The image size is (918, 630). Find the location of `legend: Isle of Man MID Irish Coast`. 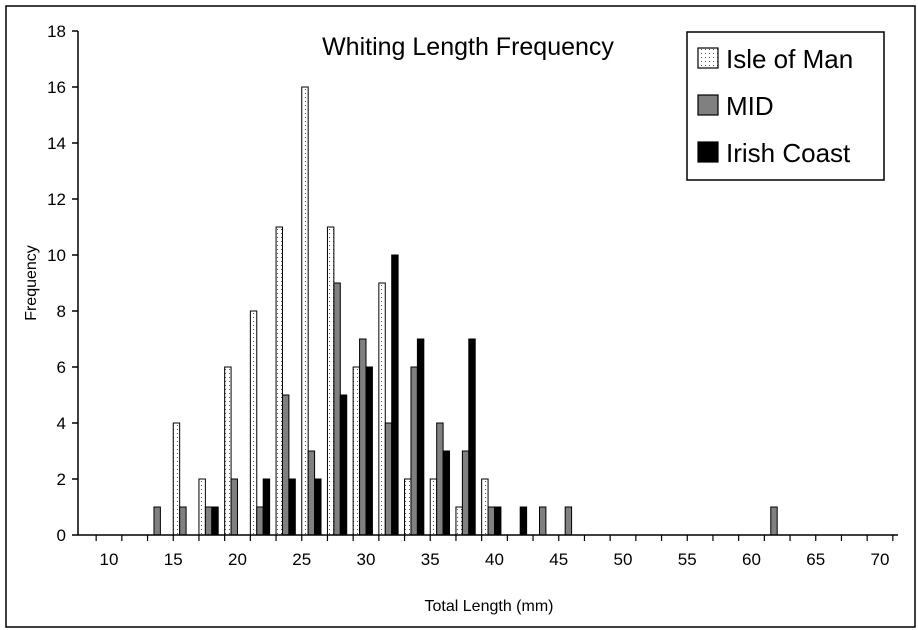

legend: Isle of Man MID Irish Coast is located at coordinates (785, 106).